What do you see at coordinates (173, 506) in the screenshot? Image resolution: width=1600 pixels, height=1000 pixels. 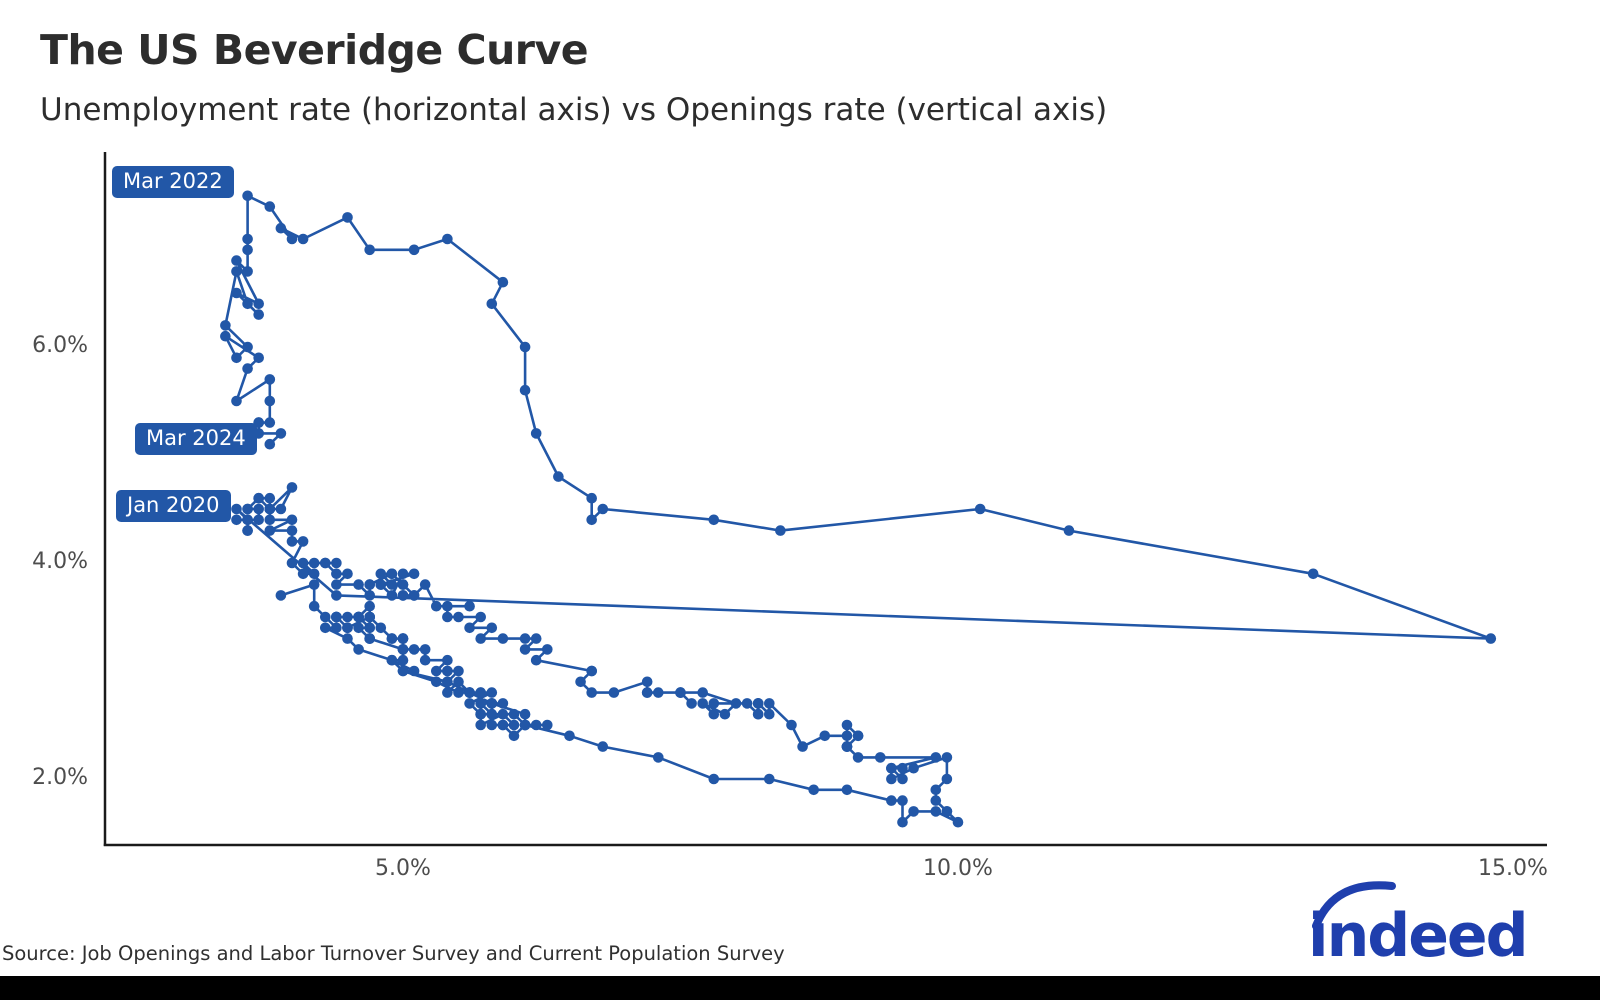 I see `annotation-jan-2020: Jan 2020` at bounding box center [173, 506].